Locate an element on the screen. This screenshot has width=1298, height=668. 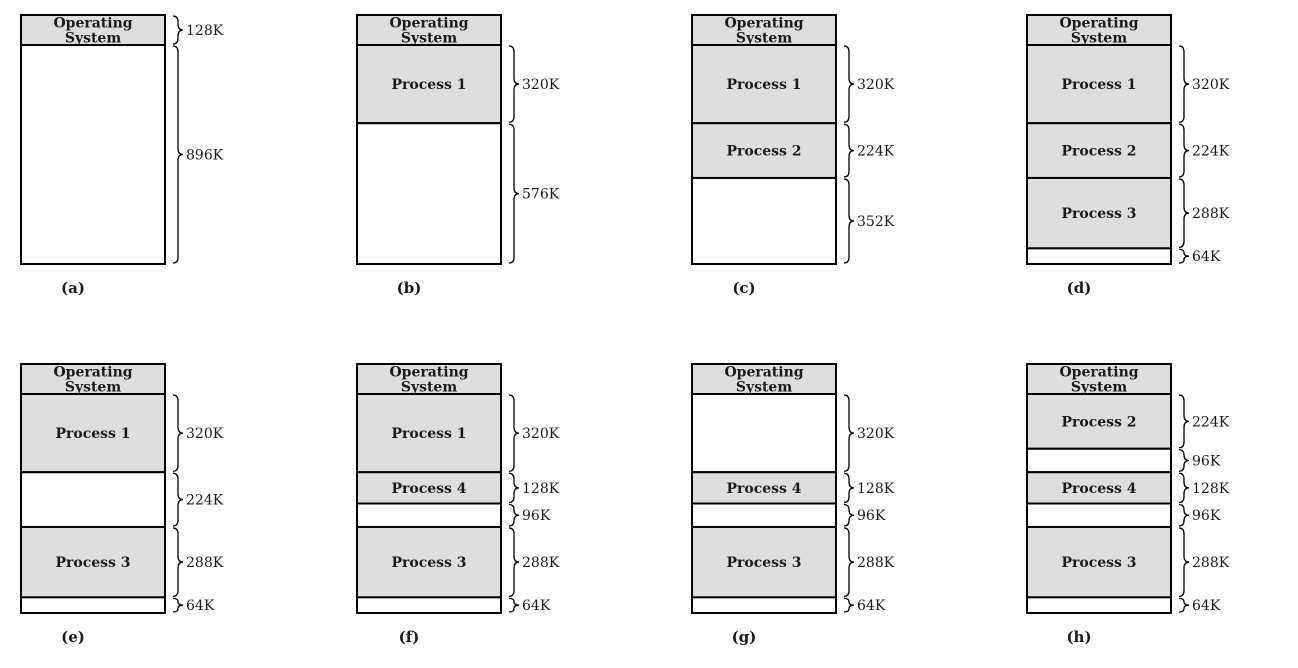
panel-caption: (c) is located at coordinates (743, 288).